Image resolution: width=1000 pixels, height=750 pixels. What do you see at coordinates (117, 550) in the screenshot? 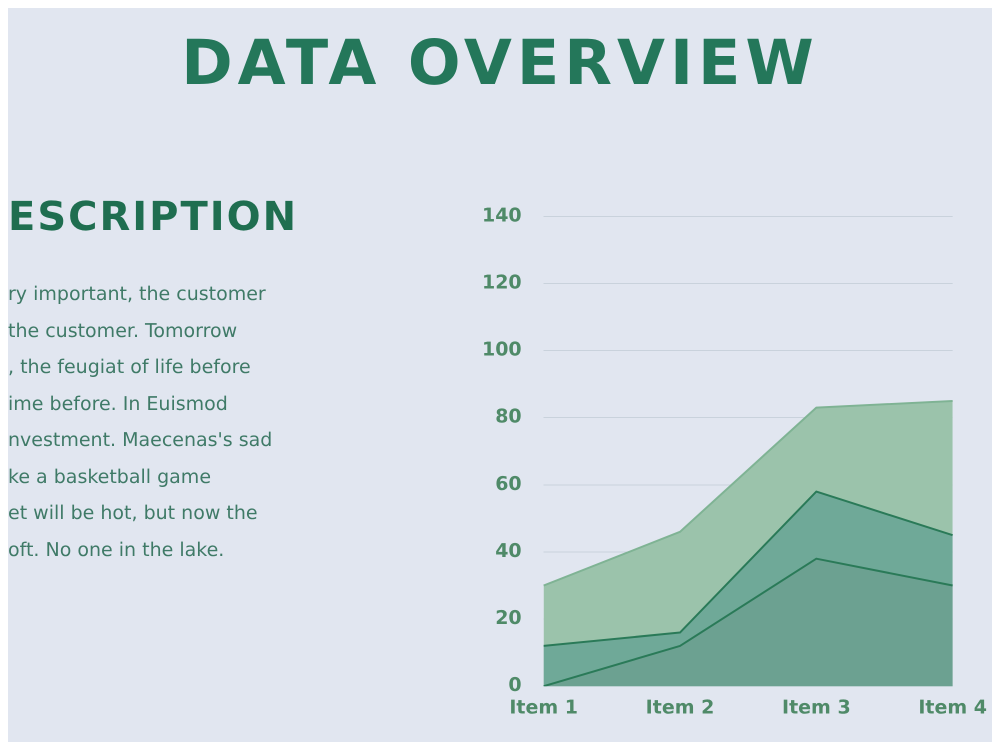
I see `text: oft. No one in the lake.` at bounding box center [117, 550].